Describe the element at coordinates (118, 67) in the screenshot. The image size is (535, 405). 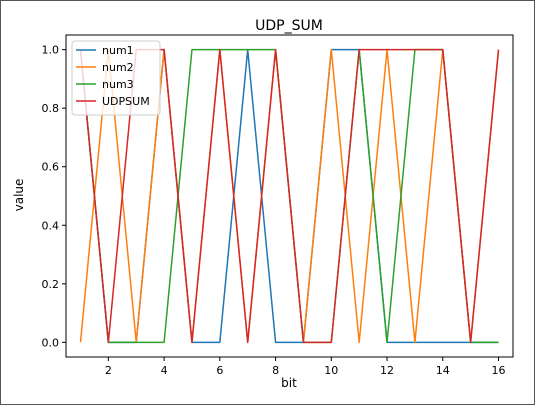
I see `legend-label-num2: num2` at that location.